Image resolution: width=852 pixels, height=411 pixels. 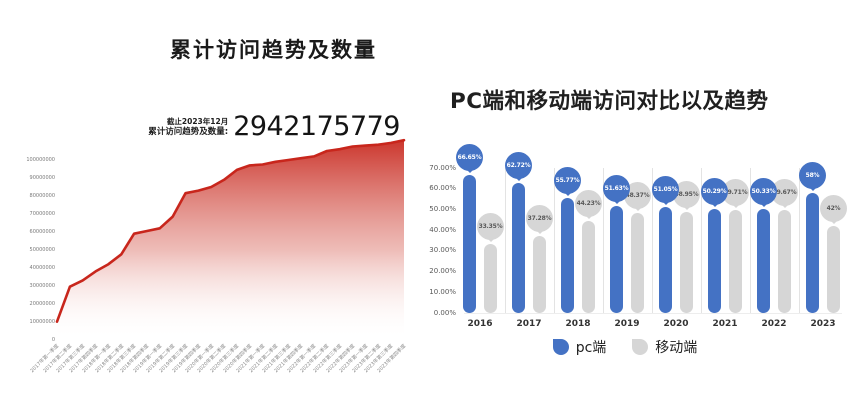 I want to click on mobile-bar-2021, so click(x=735, y=261).